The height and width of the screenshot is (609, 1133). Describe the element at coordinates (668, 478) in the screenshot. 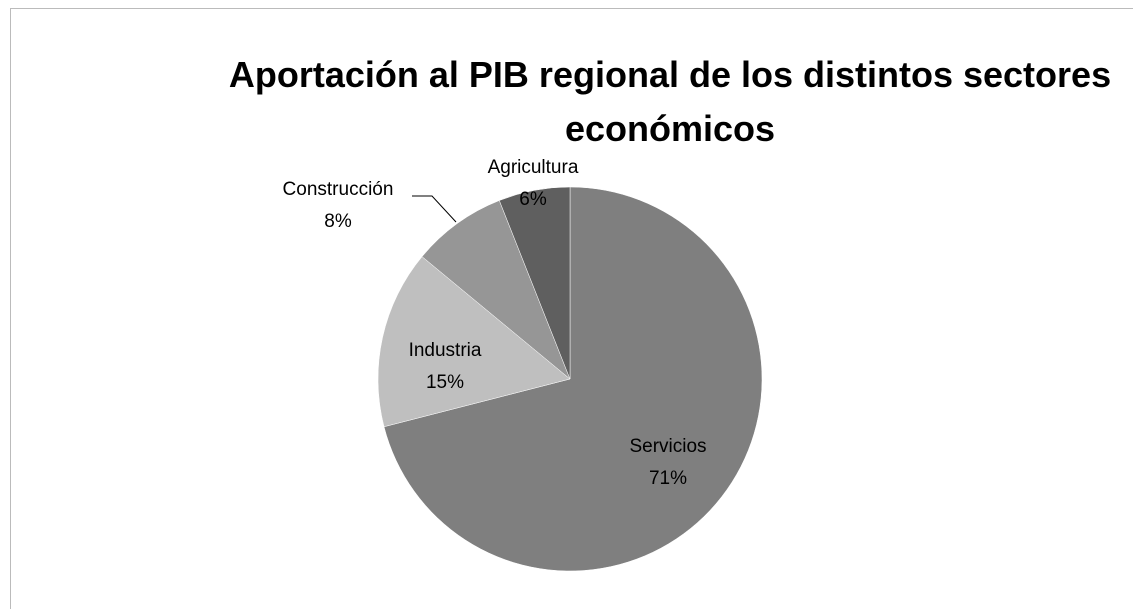

I see `slice-value-label: 71%` at that location.